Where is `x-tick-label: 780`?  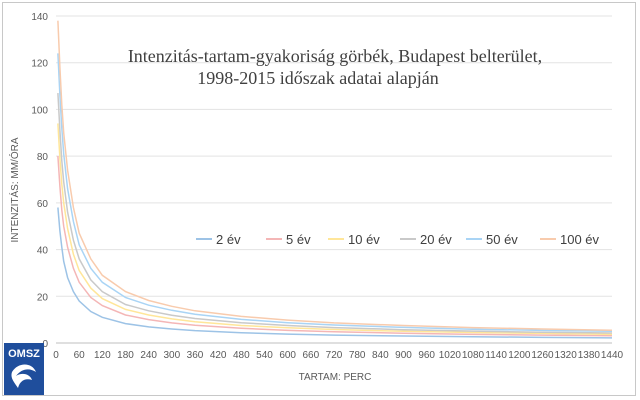
x-tick-label: 780 is located at coordinates (357, 355).